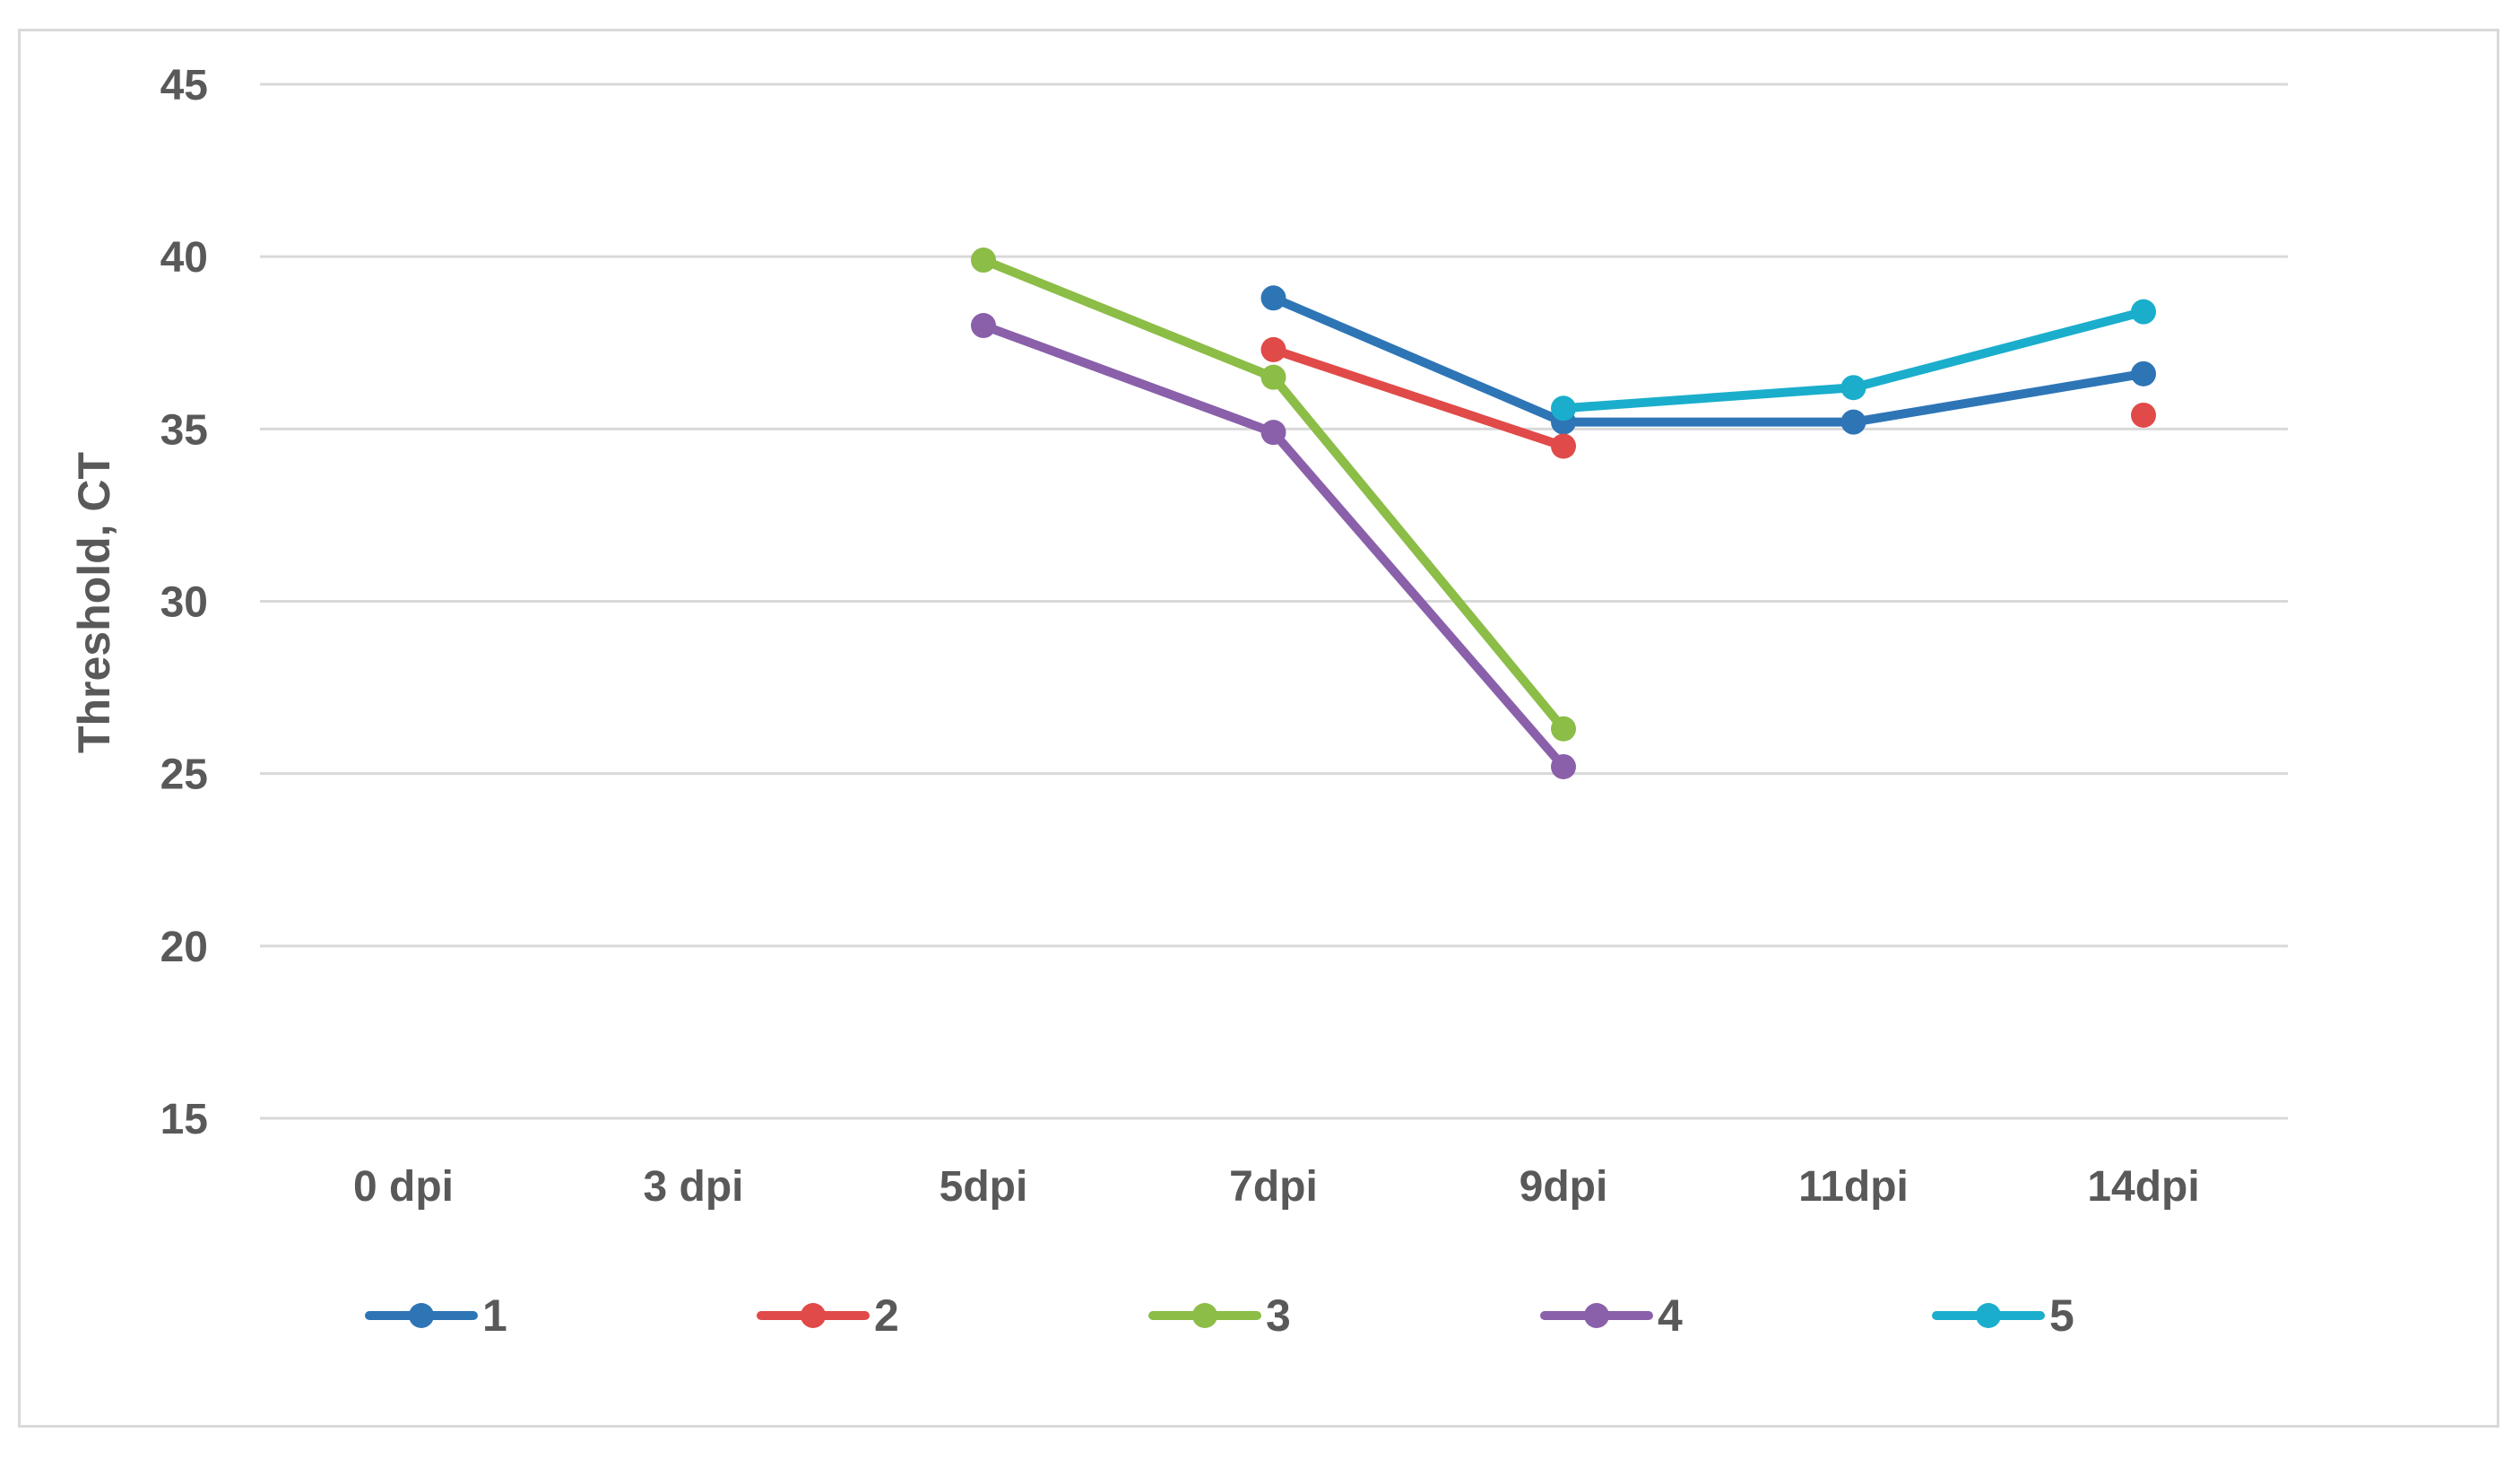 The width and height of the screenshot is (2520, 1468). What do you see at coordinates (2061, 1315) in the screenshot?
I see `legend-label: 5` at bounding box center [2061, 1315].